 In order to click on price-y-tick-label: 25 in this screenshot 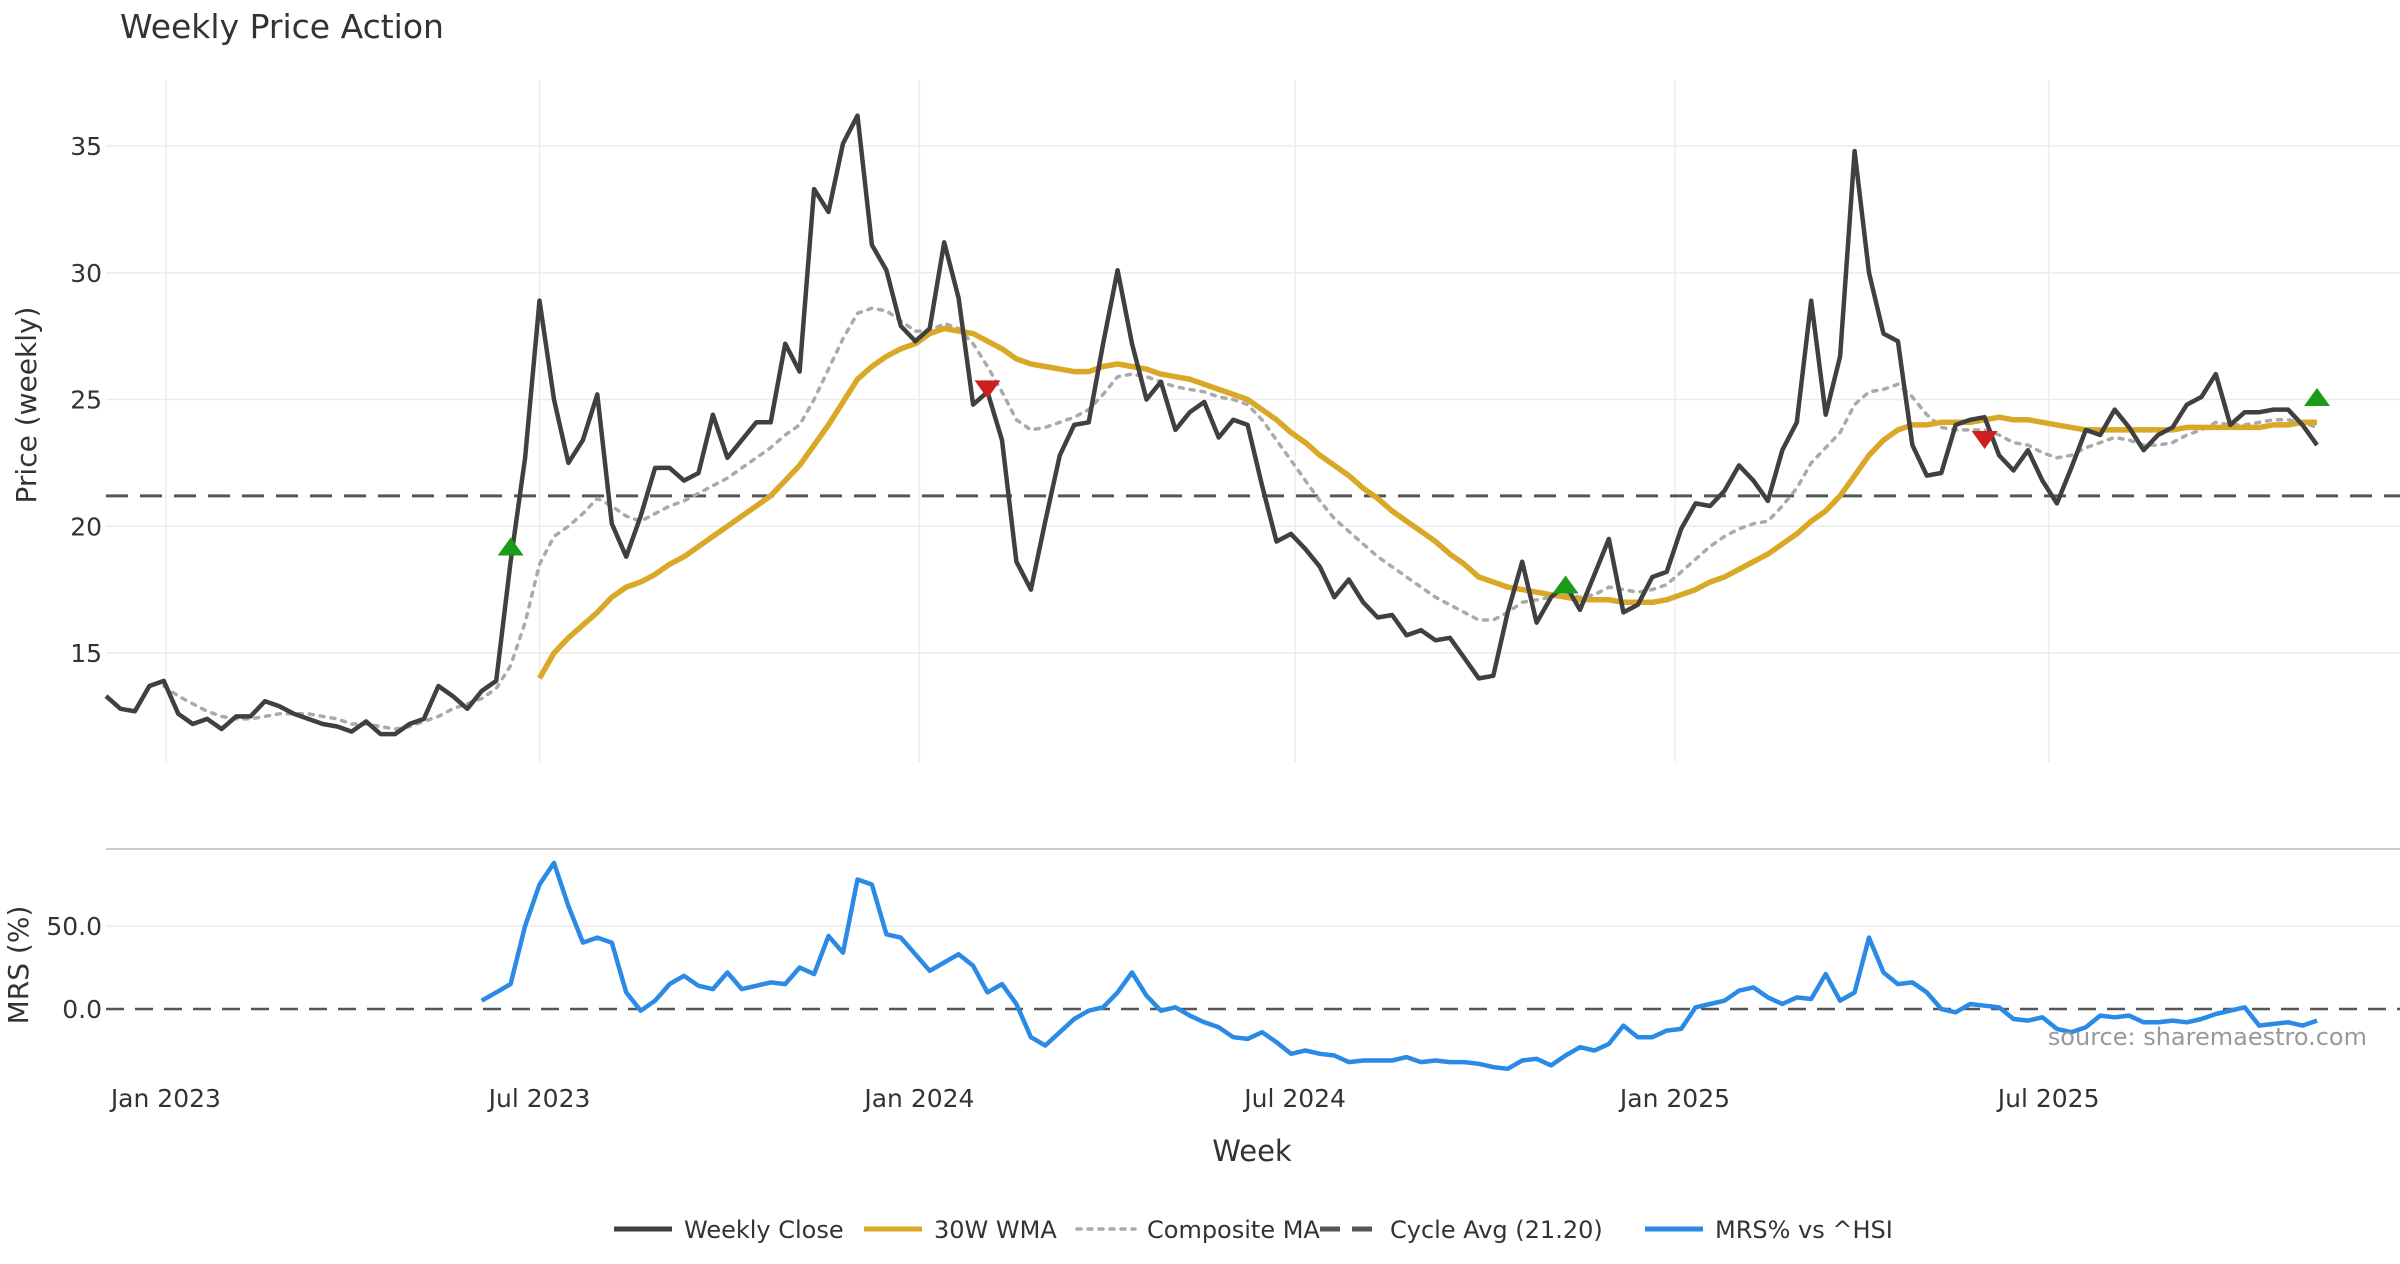, I will do `click(86, 400)`.